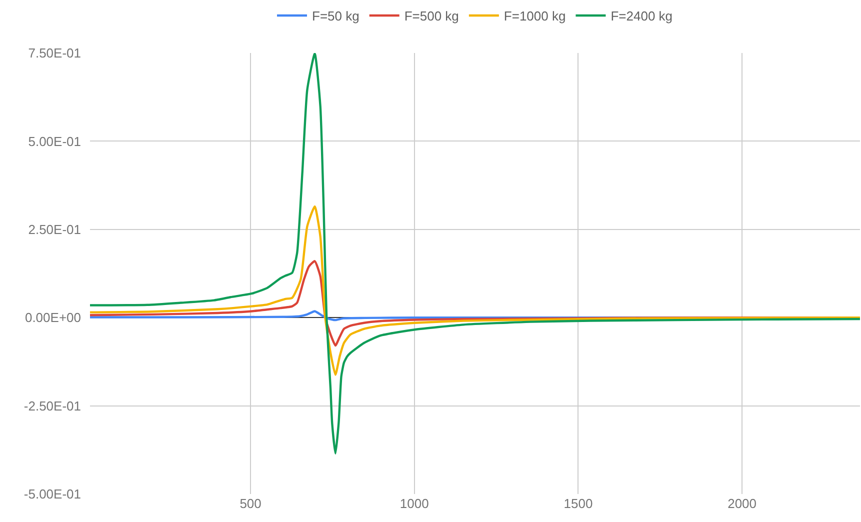  Describe the element at coordinates (431, 16) in the screenshot. I see `legend-label: F=500 kg` at that location.